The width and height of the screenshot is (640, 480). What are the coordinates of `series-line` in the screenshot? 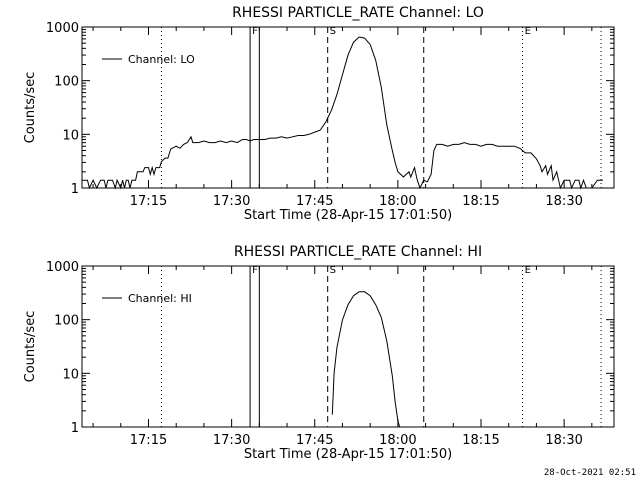 It's located at (366, 359).